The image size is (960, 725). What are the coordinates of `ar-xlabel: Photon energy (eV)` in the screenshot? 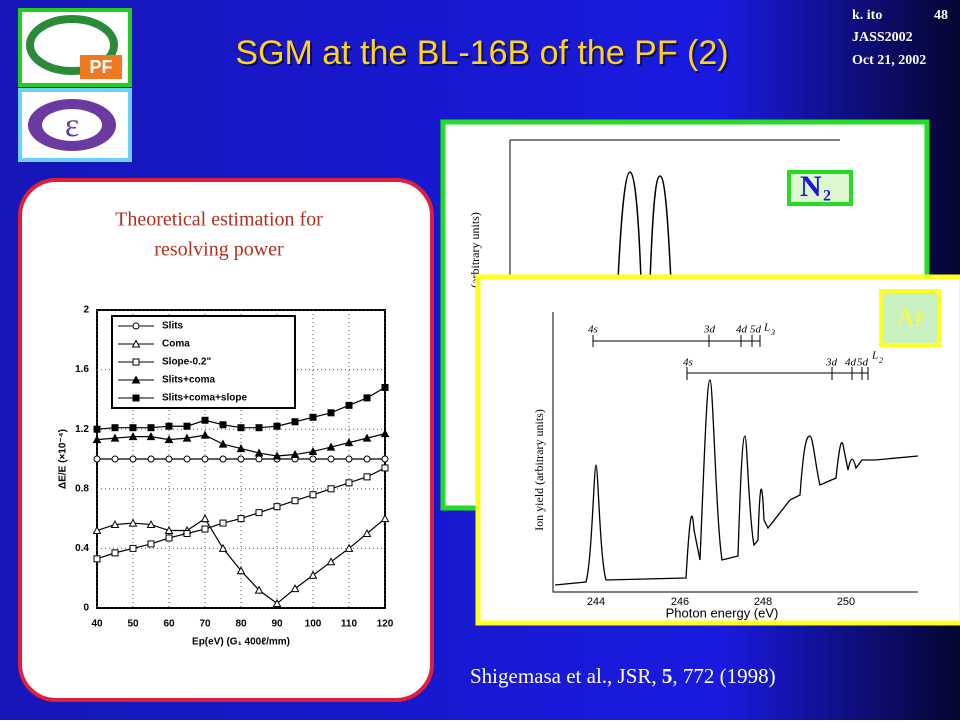 It's located at (722, 612).